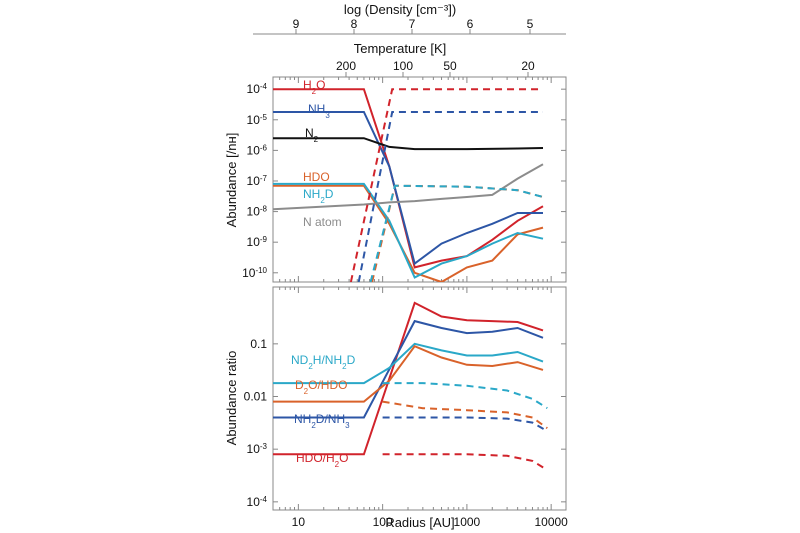 The width and height of the screenshot is (800, 533). What do you see at coordinates (419, 522) in the screenshot?
I see `radius-x-axis-label: Radius [AU]` at bounding box center [419, 522].